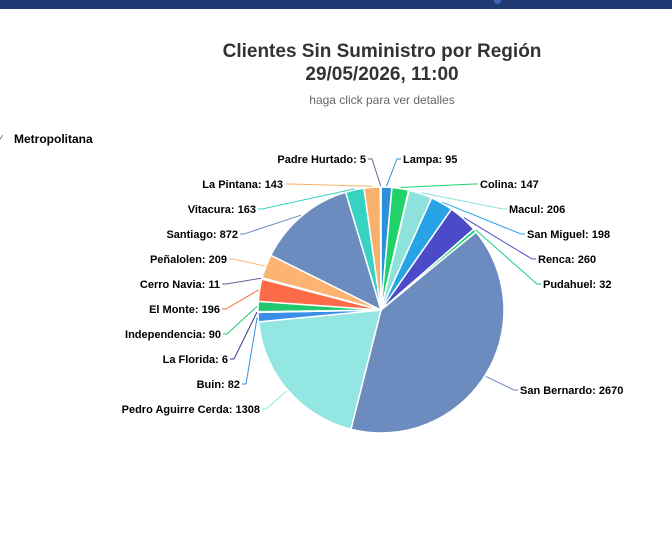 Image resolution: width=672 pixels, height=540 pixels. What do you see at coordinates (501, 383) in the screenshot?
I see `connector-san-bernardo` at bounding box center [501, 383].